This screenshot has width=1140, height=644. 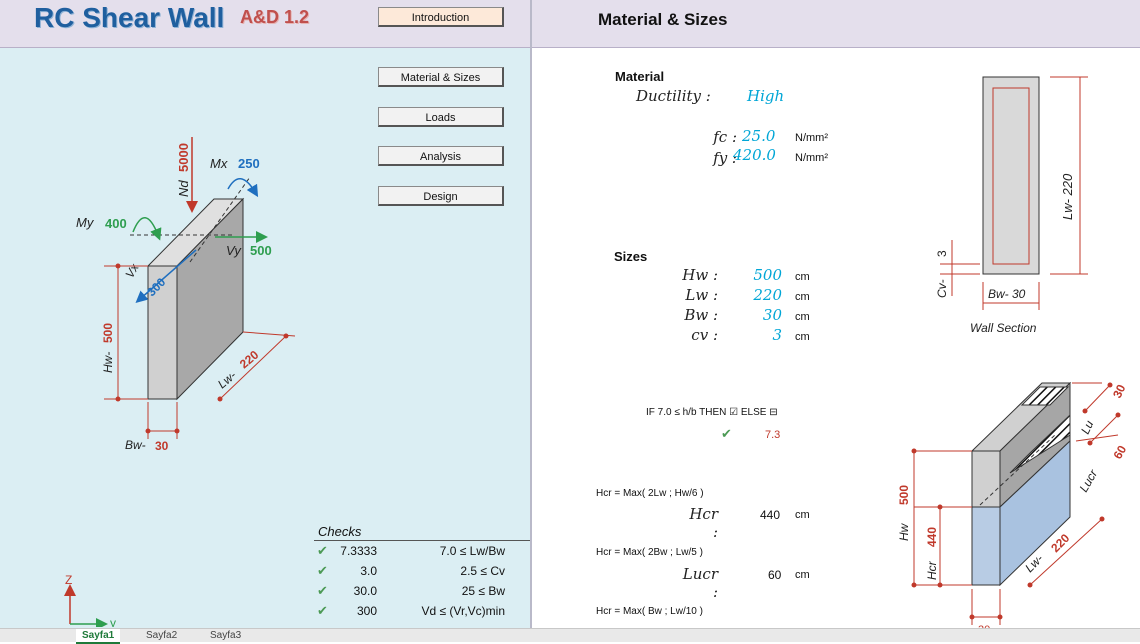 What do you see at coordinates (700, 583) in the screenshot?
I see `lucr-label: Lucr :` at bounding box center [700, 583].